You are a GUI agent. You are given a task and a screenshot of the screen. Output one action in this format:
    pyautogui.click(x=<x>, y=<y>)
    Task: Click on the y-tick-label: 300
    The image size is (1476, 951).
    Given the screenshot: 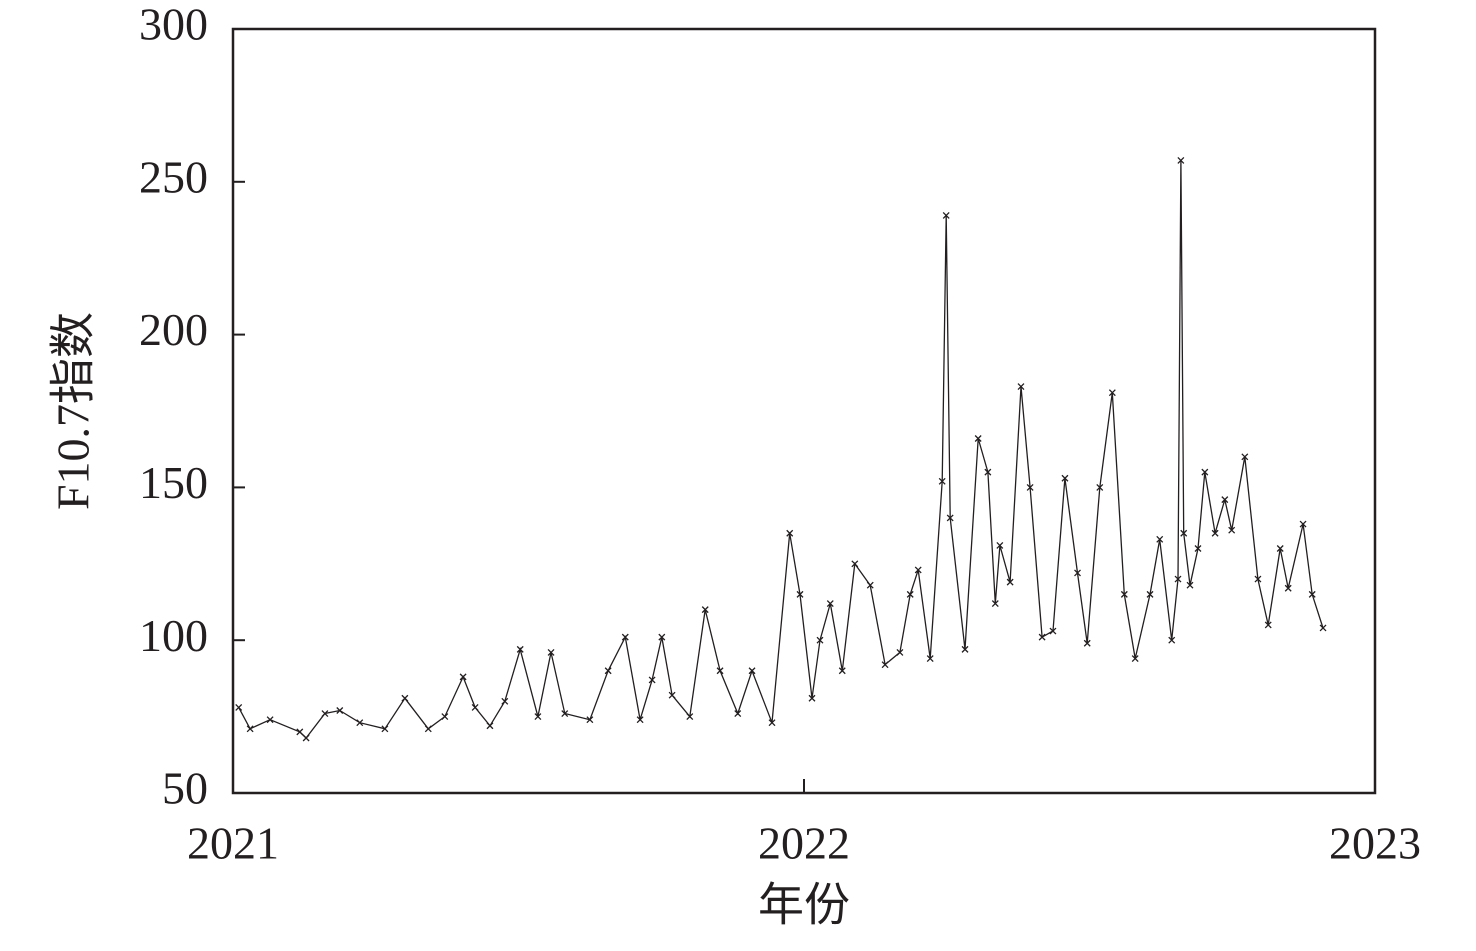 What is the action you would take?
    pyautogui.click(x=173, y=25)
    